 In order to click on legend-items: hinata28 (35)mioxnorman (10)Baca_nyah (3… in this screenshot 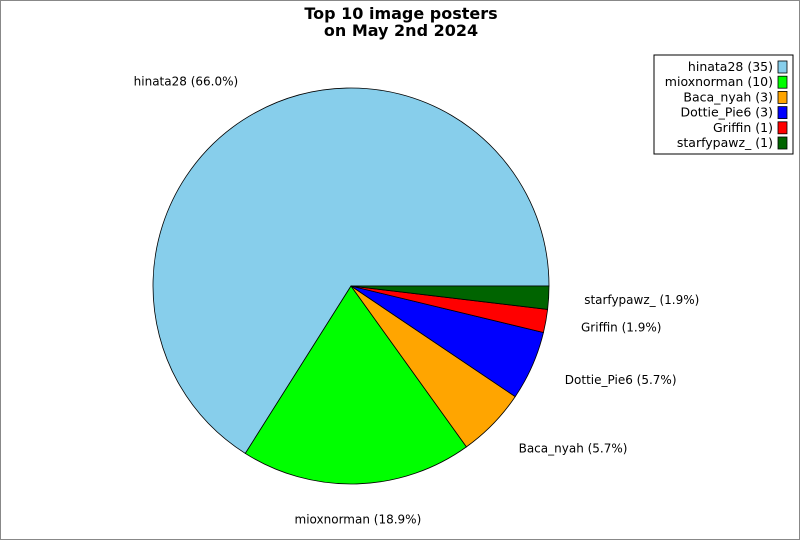, I will do `click(726, 104)`.